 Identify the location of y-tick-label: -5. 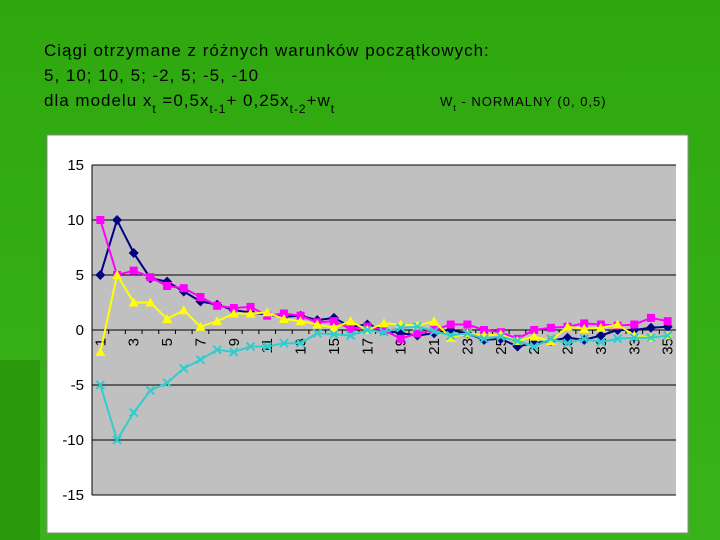
(77, 385).